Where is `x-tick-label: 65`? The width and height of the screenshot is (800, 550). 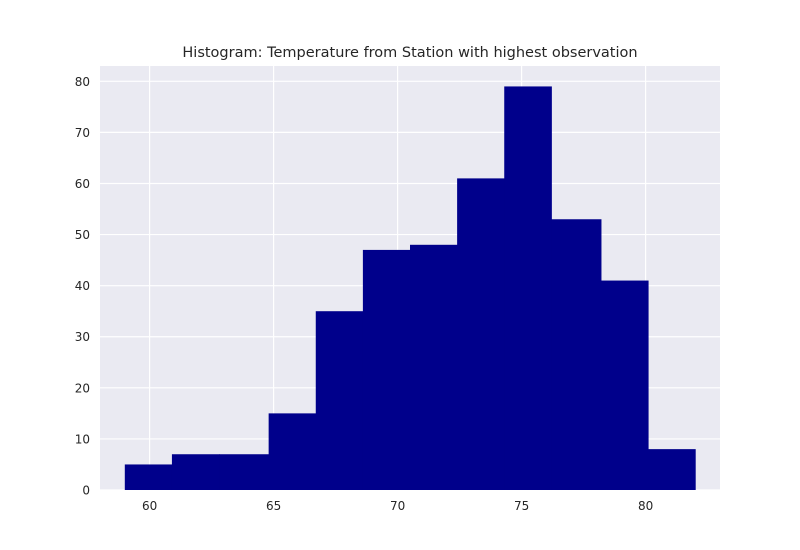
x-tick-label: 65 is located at coordinates (273, 506).